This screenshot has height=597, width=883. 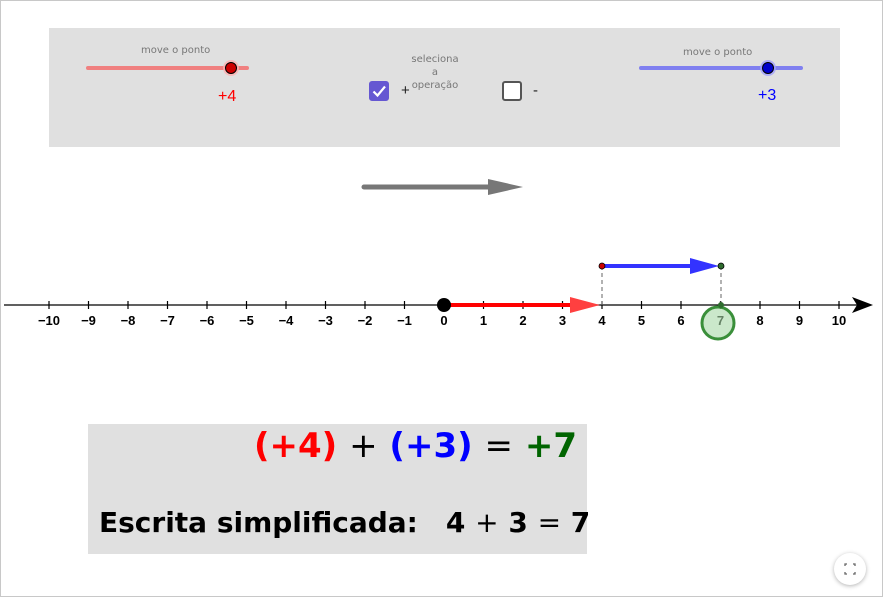 I want to click on plus-checkbox, so click(x=379, y=91).